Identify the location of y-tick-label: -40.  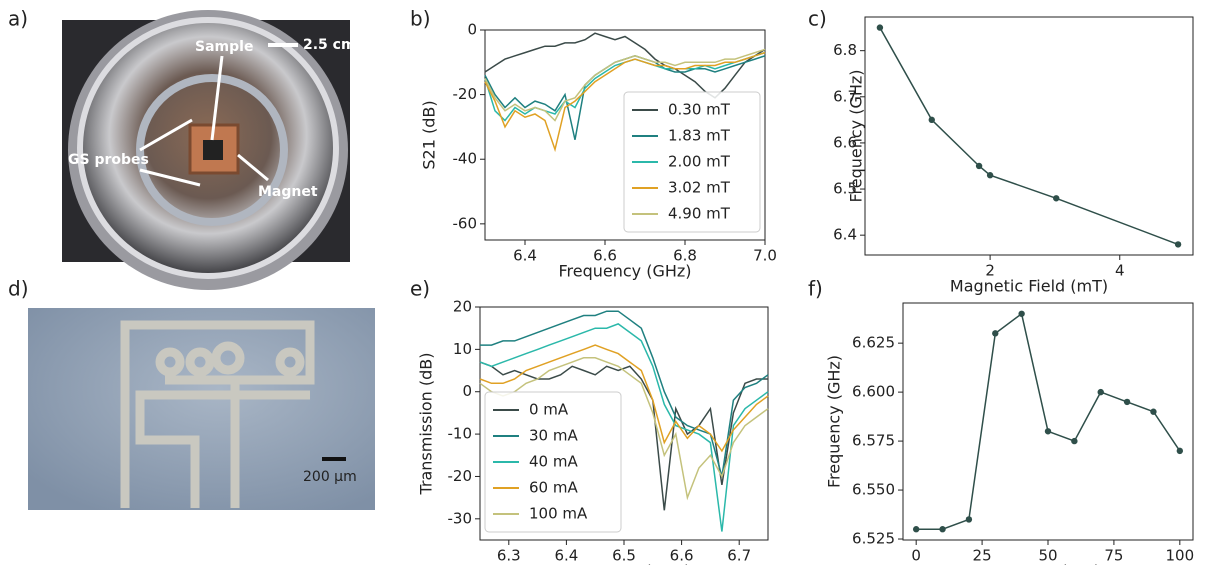
(465, 159).